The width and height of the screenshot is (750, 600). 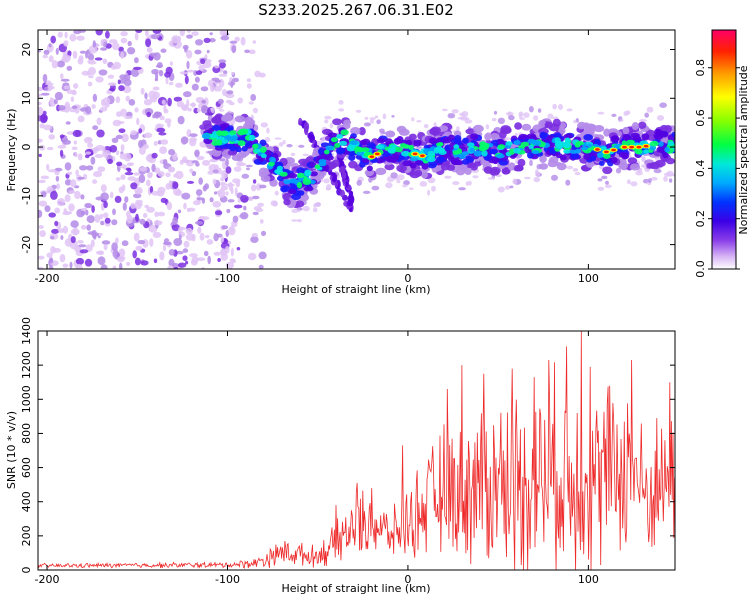 What do you see at coordinates (407, 278) in the screenshot?
I see `x-tick-label: 0` at bounding box center [407, 278].